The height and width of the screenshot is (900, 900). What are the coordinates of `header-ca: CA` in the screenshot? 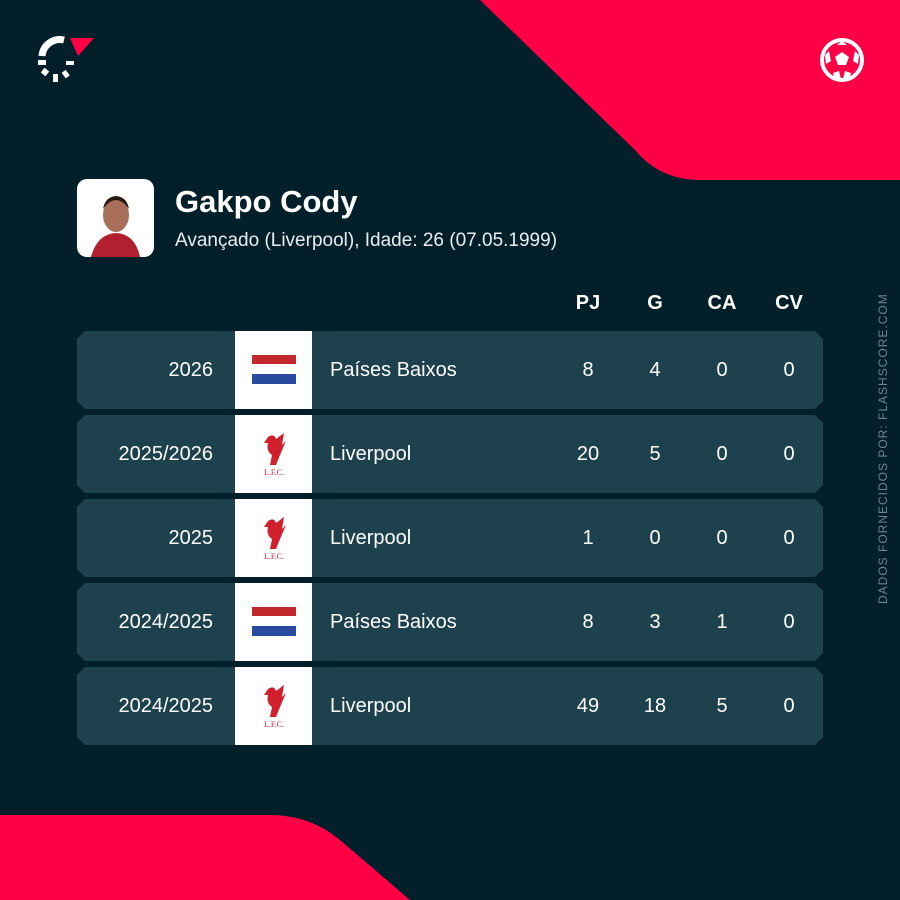 It's located at (722, 303).